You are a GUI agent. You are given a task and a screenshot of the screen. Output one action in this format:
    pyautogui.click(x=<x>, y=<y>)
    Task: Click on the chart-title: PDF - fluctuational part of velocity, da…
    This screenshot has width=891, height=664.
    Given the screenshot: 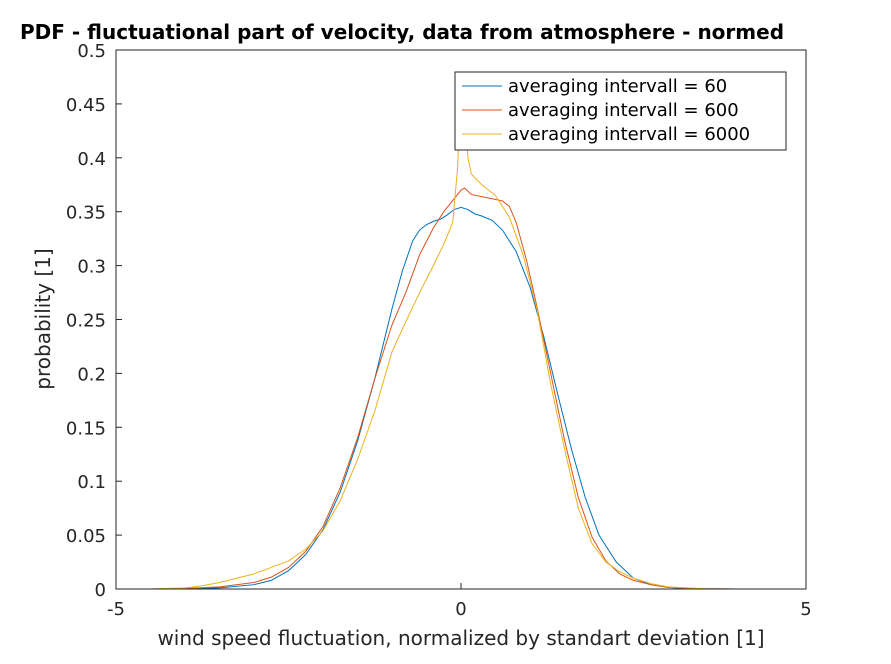 What is the action you would take?
    pyautogui.click(x=402, y=32)
    